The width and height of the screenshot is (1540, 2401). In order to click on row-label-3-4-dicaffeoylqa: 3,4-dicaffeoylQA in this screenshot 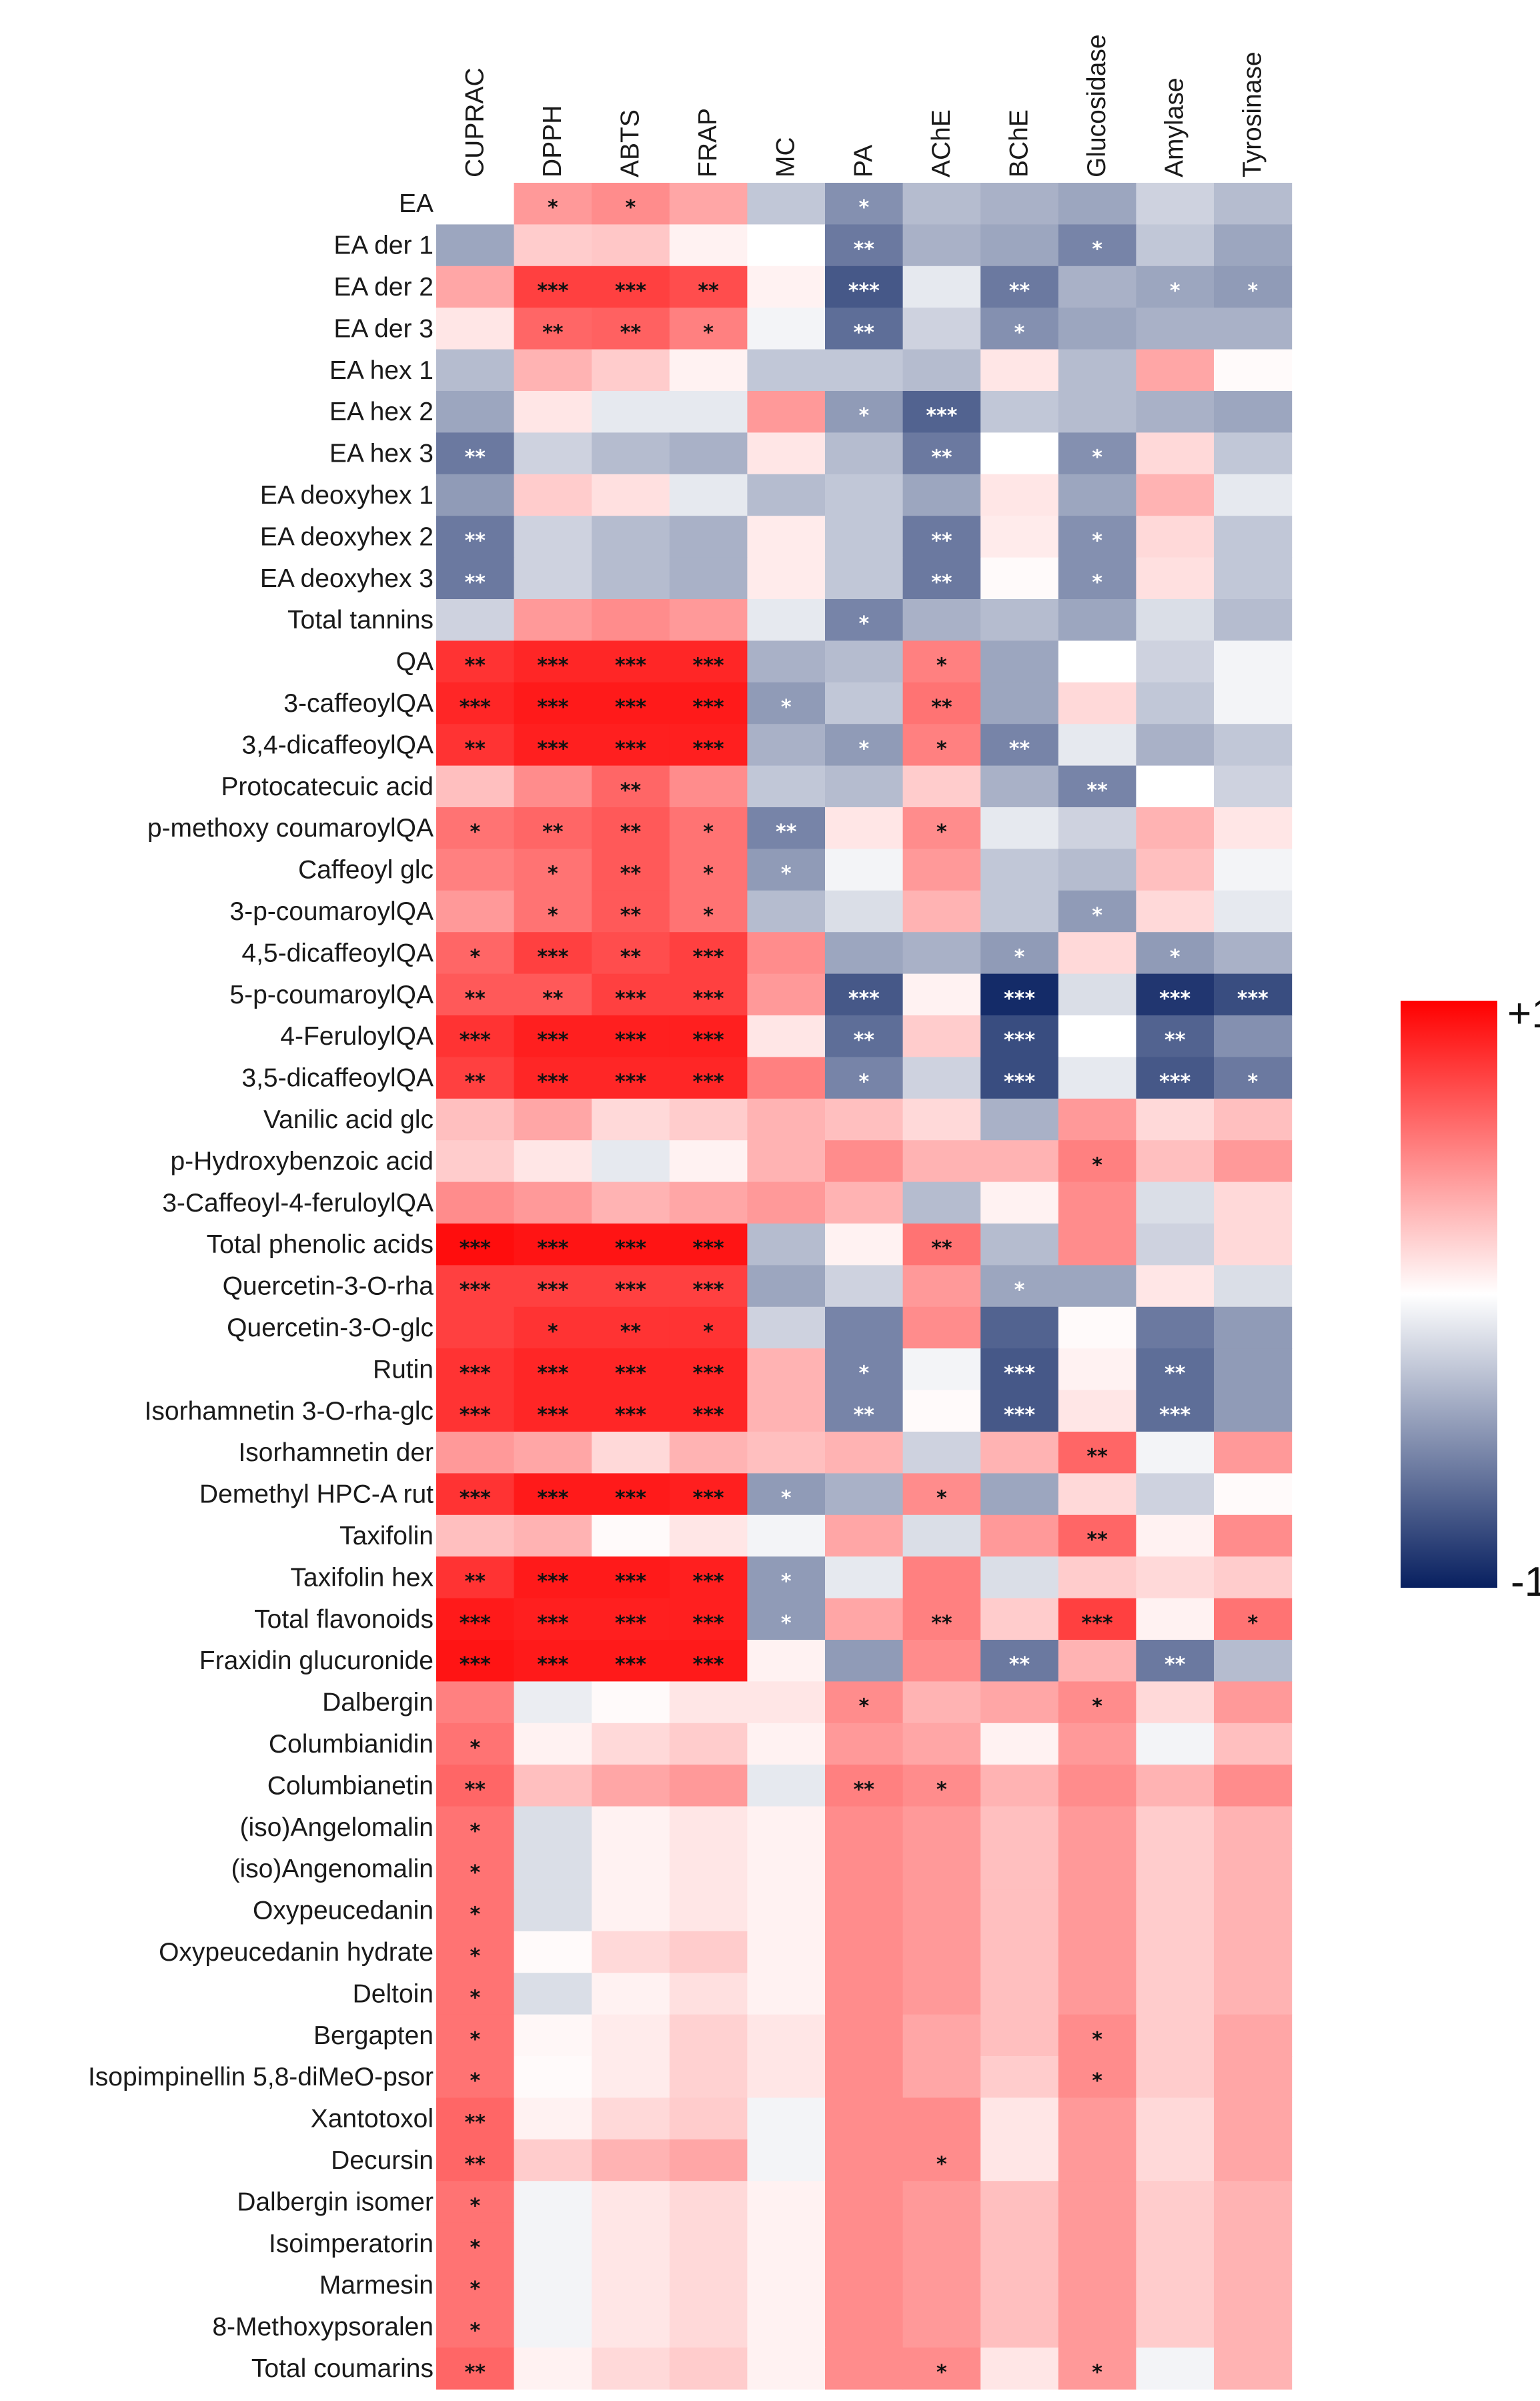, I will do `click(338, 745)`.